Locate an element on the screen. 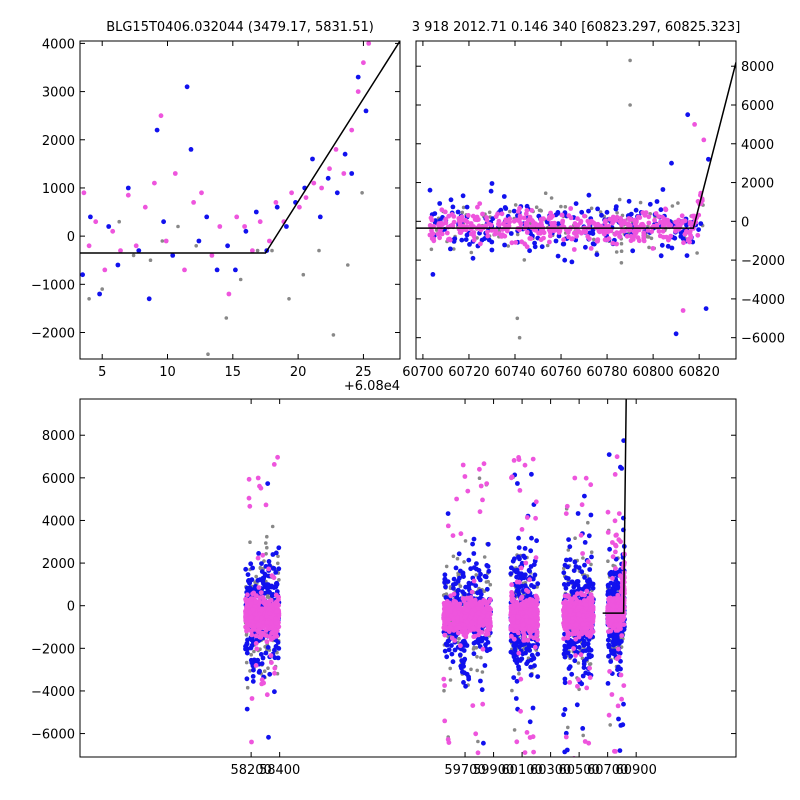 This screenshot has width=800, height=800. y-tick-label: −2000 is located at coordinates (53, 334).